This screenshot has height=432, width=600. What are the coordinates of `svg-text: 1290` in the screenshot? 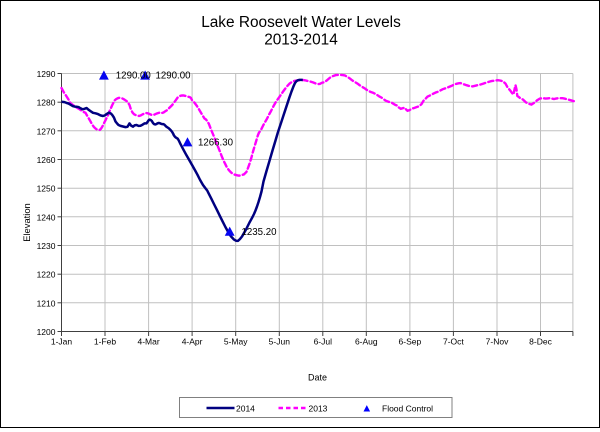 It's located at (46, 74).